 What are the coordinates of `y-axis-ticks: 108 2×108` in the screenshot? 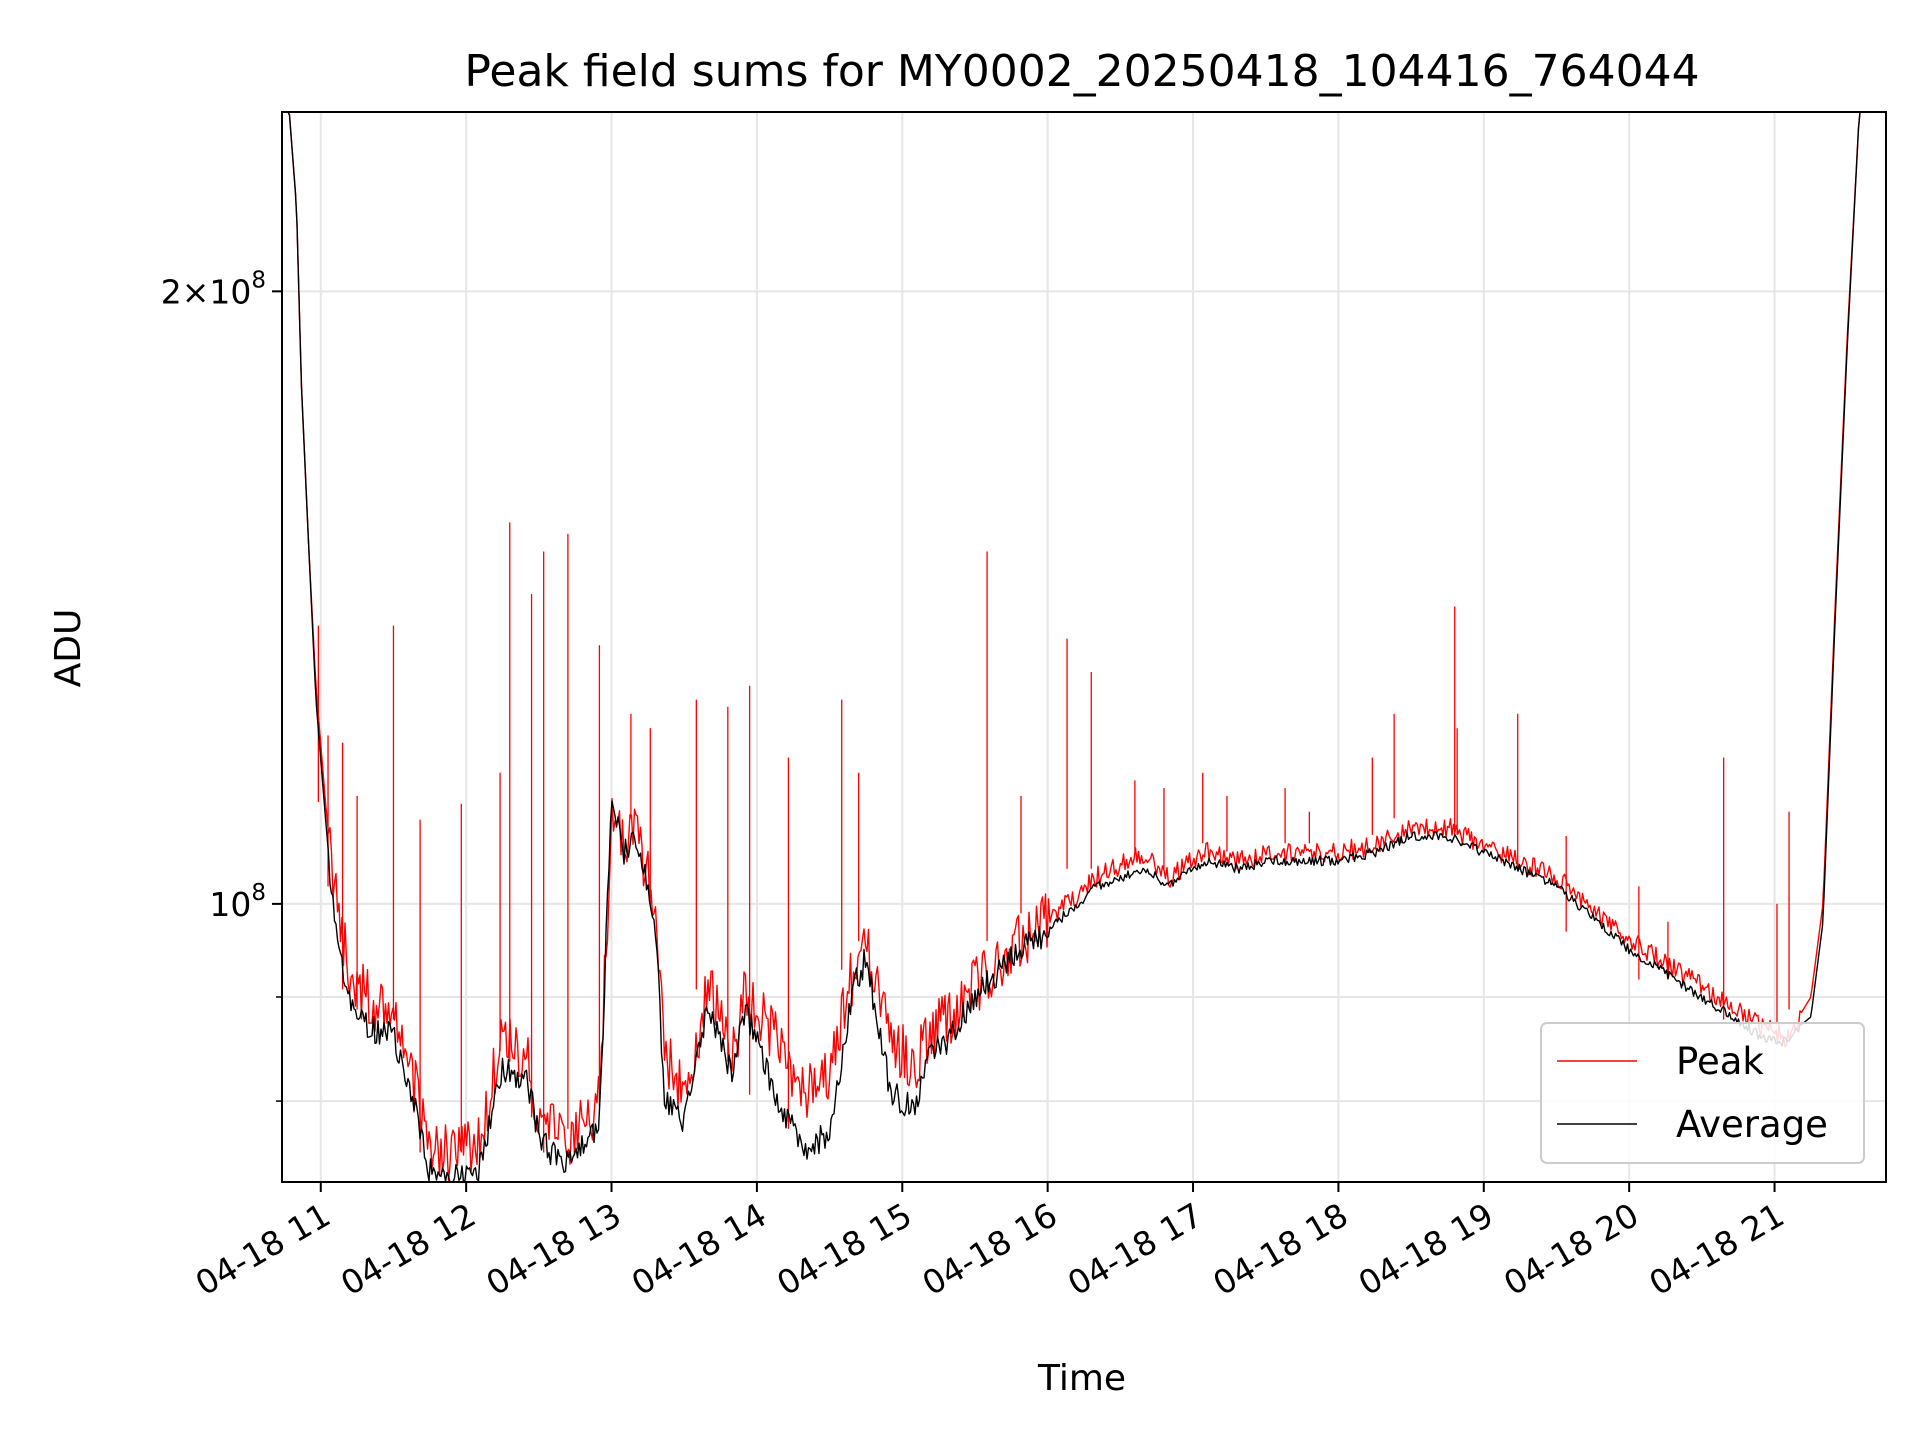 It's located at (221, 684).